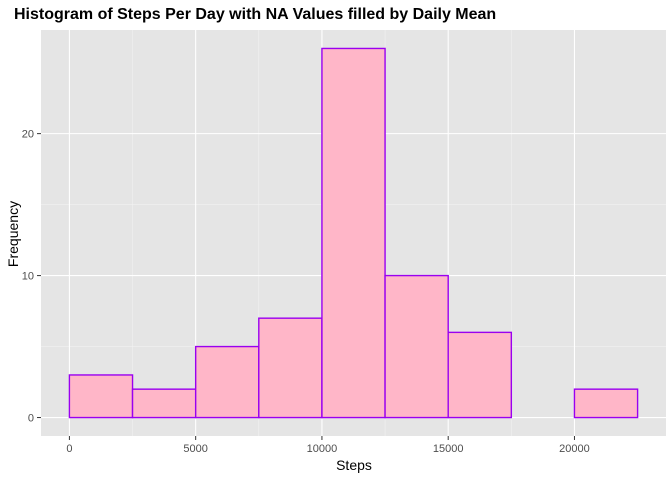 The width and height of the screenshot is (672, 480). I want to click on x-tick-label: 20000, so click(574, 449).